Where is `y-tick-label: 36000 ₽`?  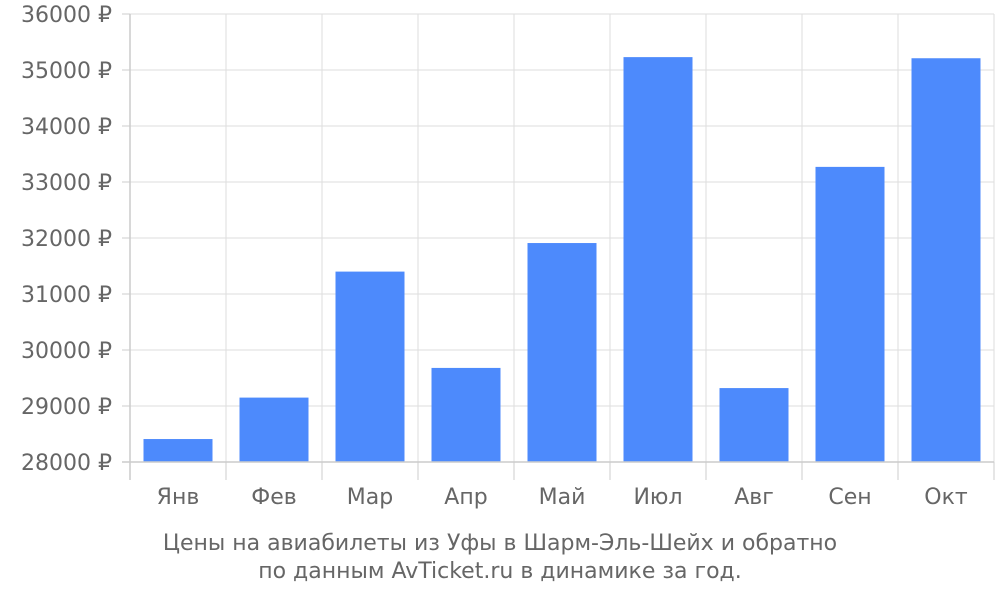 y-tick-label: 36000 ₽ is located at coordinates (66, 15).